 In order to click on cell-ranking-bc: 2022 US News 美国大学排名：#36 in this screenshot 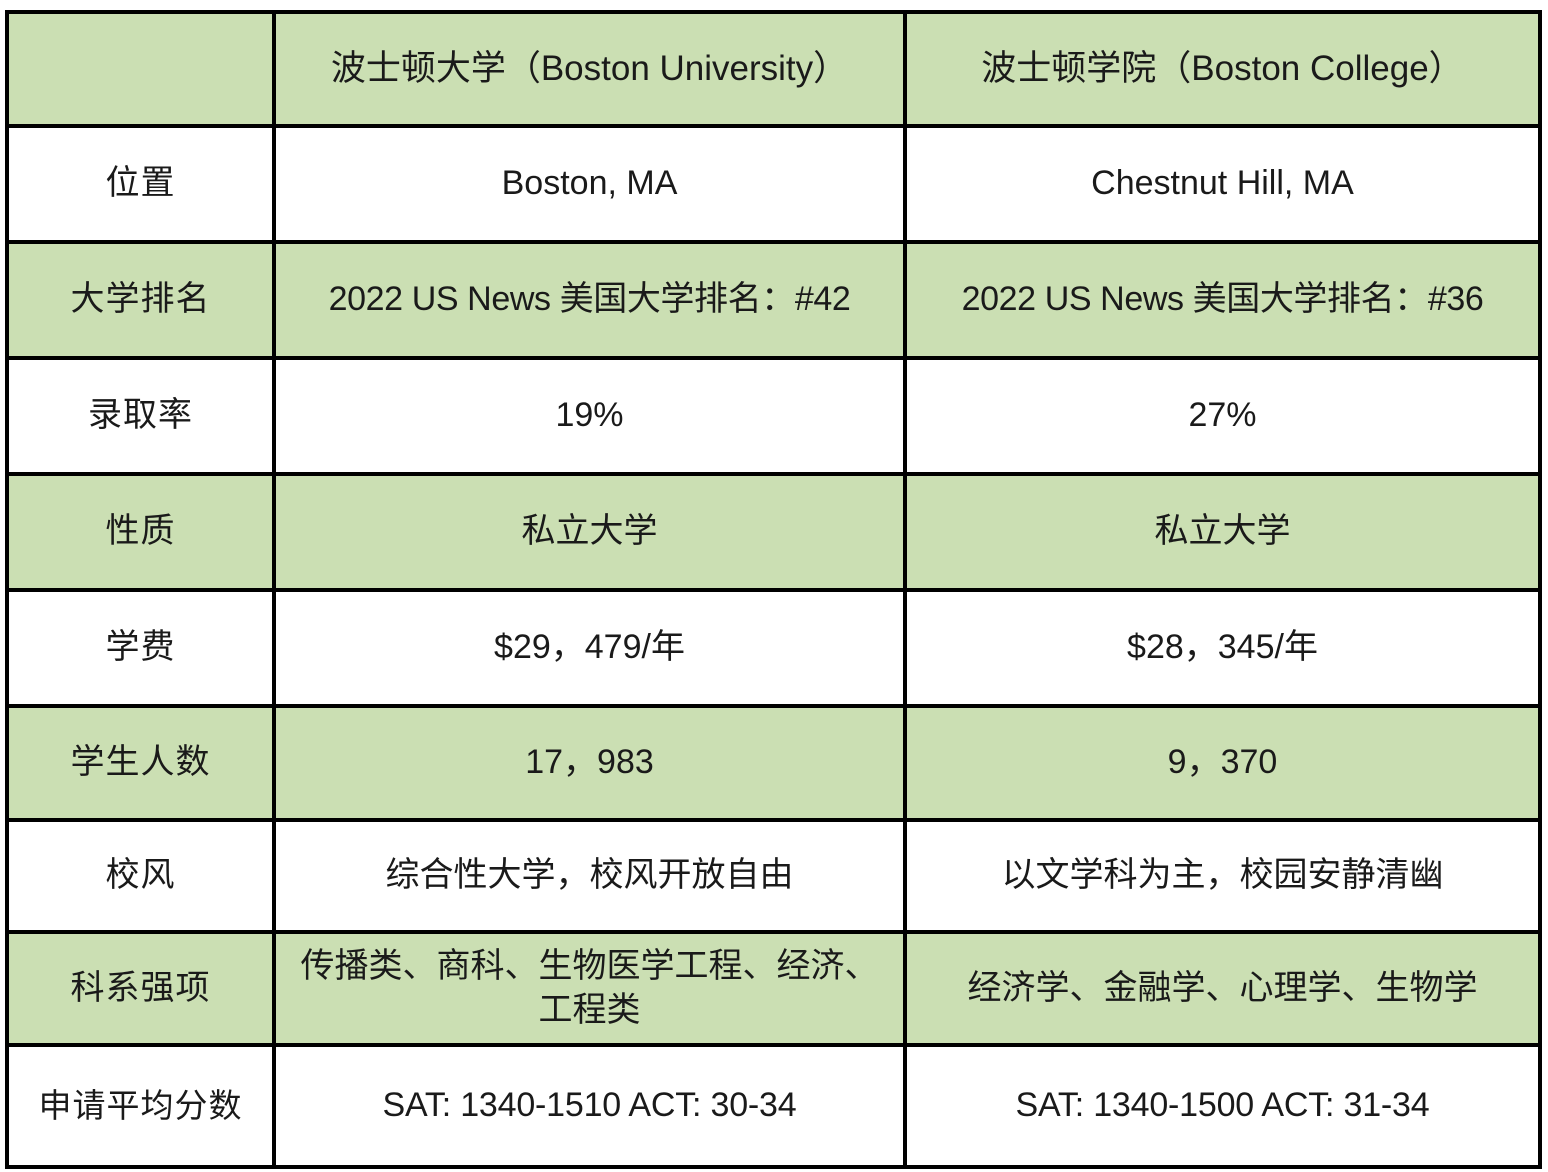, I will do `click(1222, 300)`.